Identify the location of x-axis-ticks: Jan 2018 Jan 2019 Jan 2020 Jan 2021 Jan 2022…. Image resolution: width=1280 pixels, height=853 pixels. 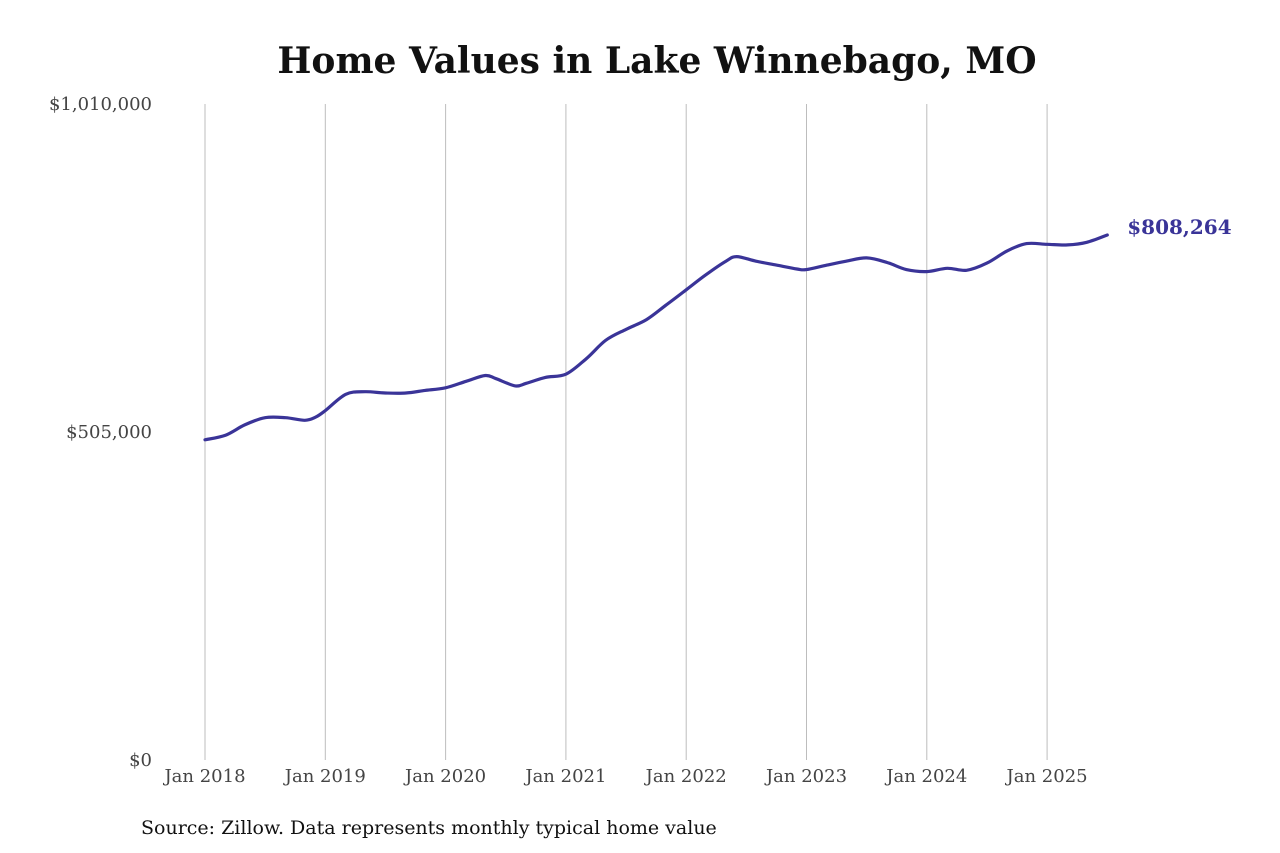
(624, 776).